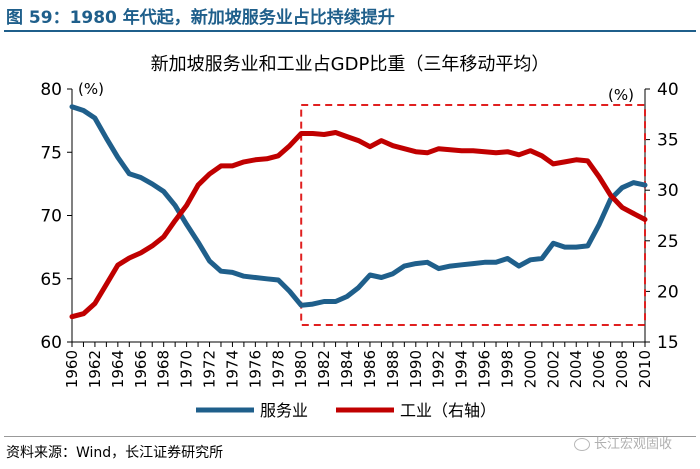 Image resolution: width=700 pixels, height=469 pixels. Describe the element at coordinates (278, 369) in the screenshot. I see `x-tick-label: 1978` at that location.